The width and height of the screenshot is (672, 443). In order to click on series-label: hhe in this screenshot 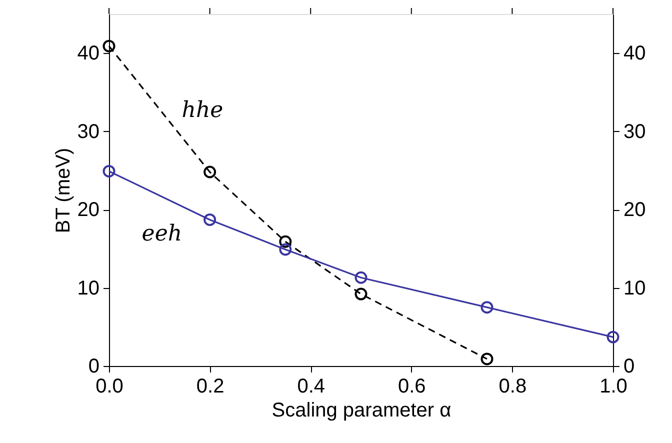, I will do `click(203, 111)`.